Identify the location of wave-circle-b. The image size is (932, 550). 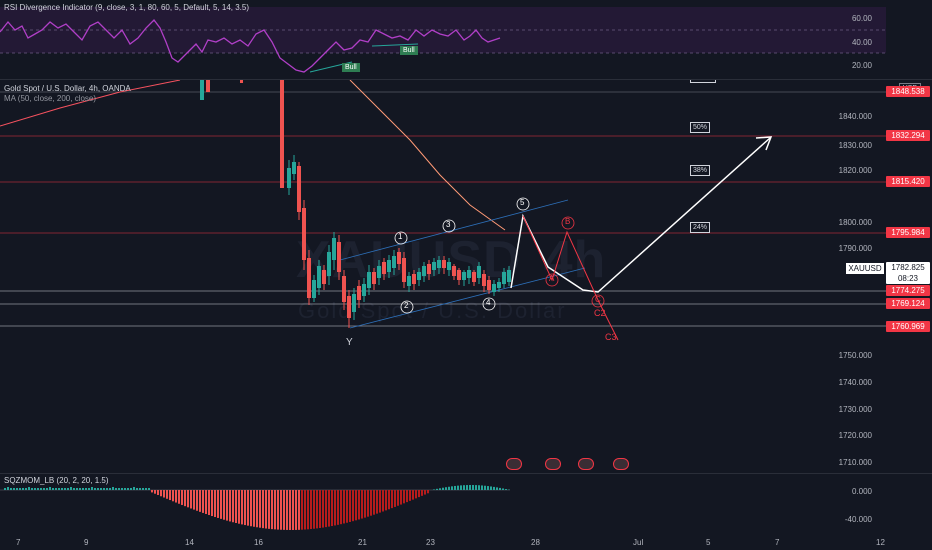
(568, 223).